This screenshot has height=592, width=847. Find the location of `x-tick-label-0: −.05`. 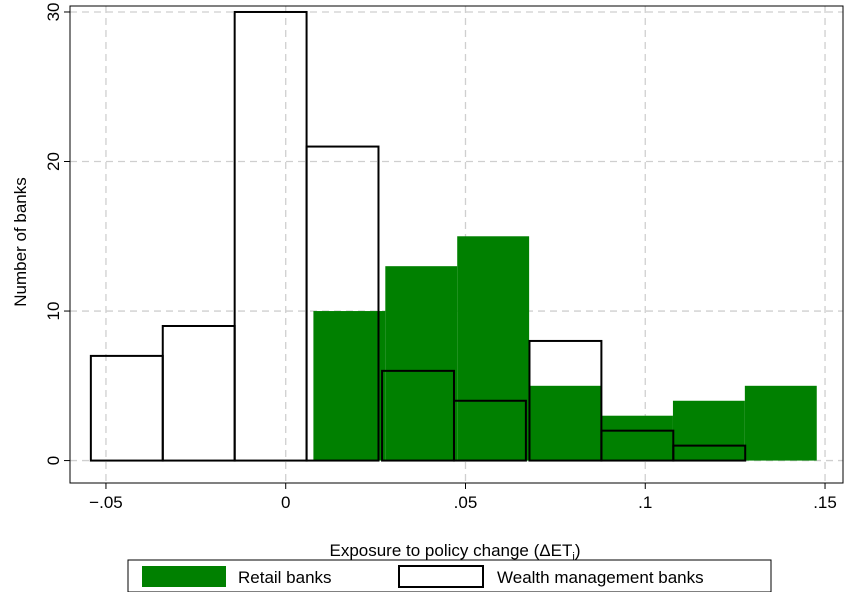

x-tick-label-0: −.05 is located at coordinates (106, 502).